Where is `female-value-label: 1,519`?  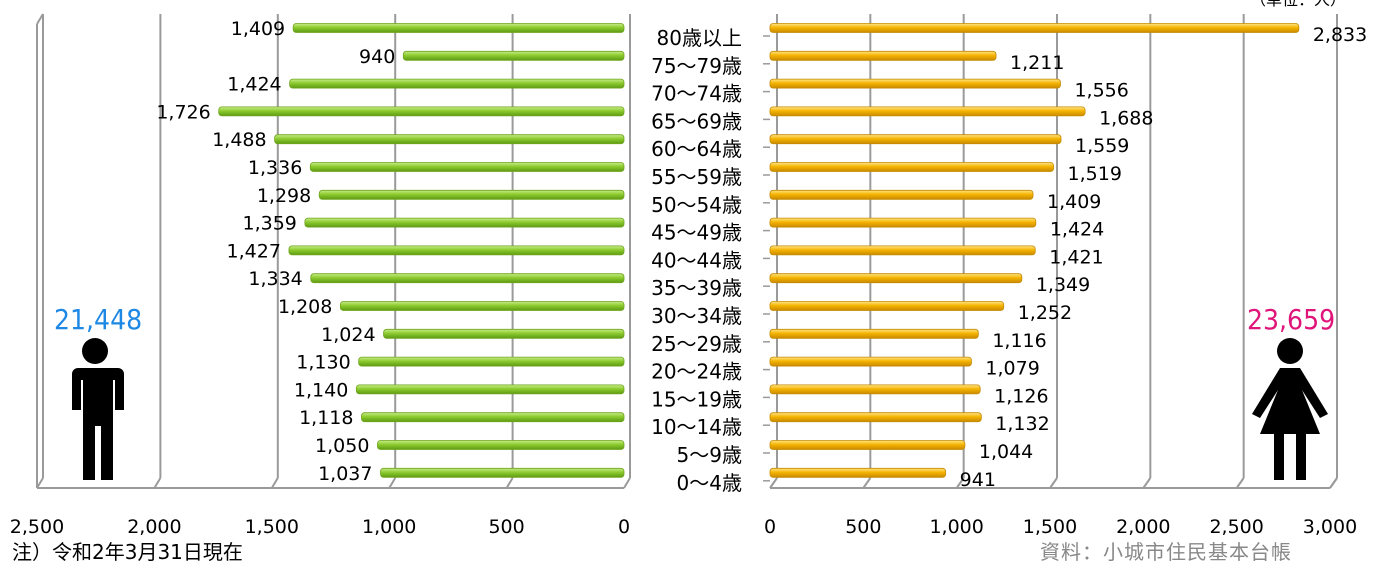 female-value-label: 1,519 is located at coordinates (1095, 174).